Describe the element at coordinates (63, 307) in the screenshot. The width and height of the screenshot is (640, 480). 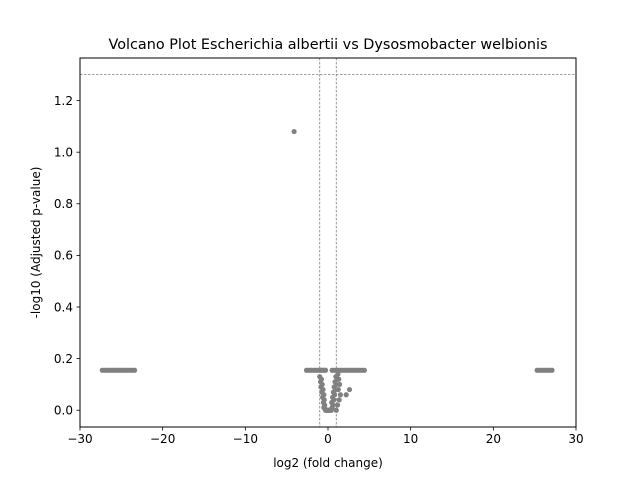
I see `y-tick-label: 0.4` at that location.